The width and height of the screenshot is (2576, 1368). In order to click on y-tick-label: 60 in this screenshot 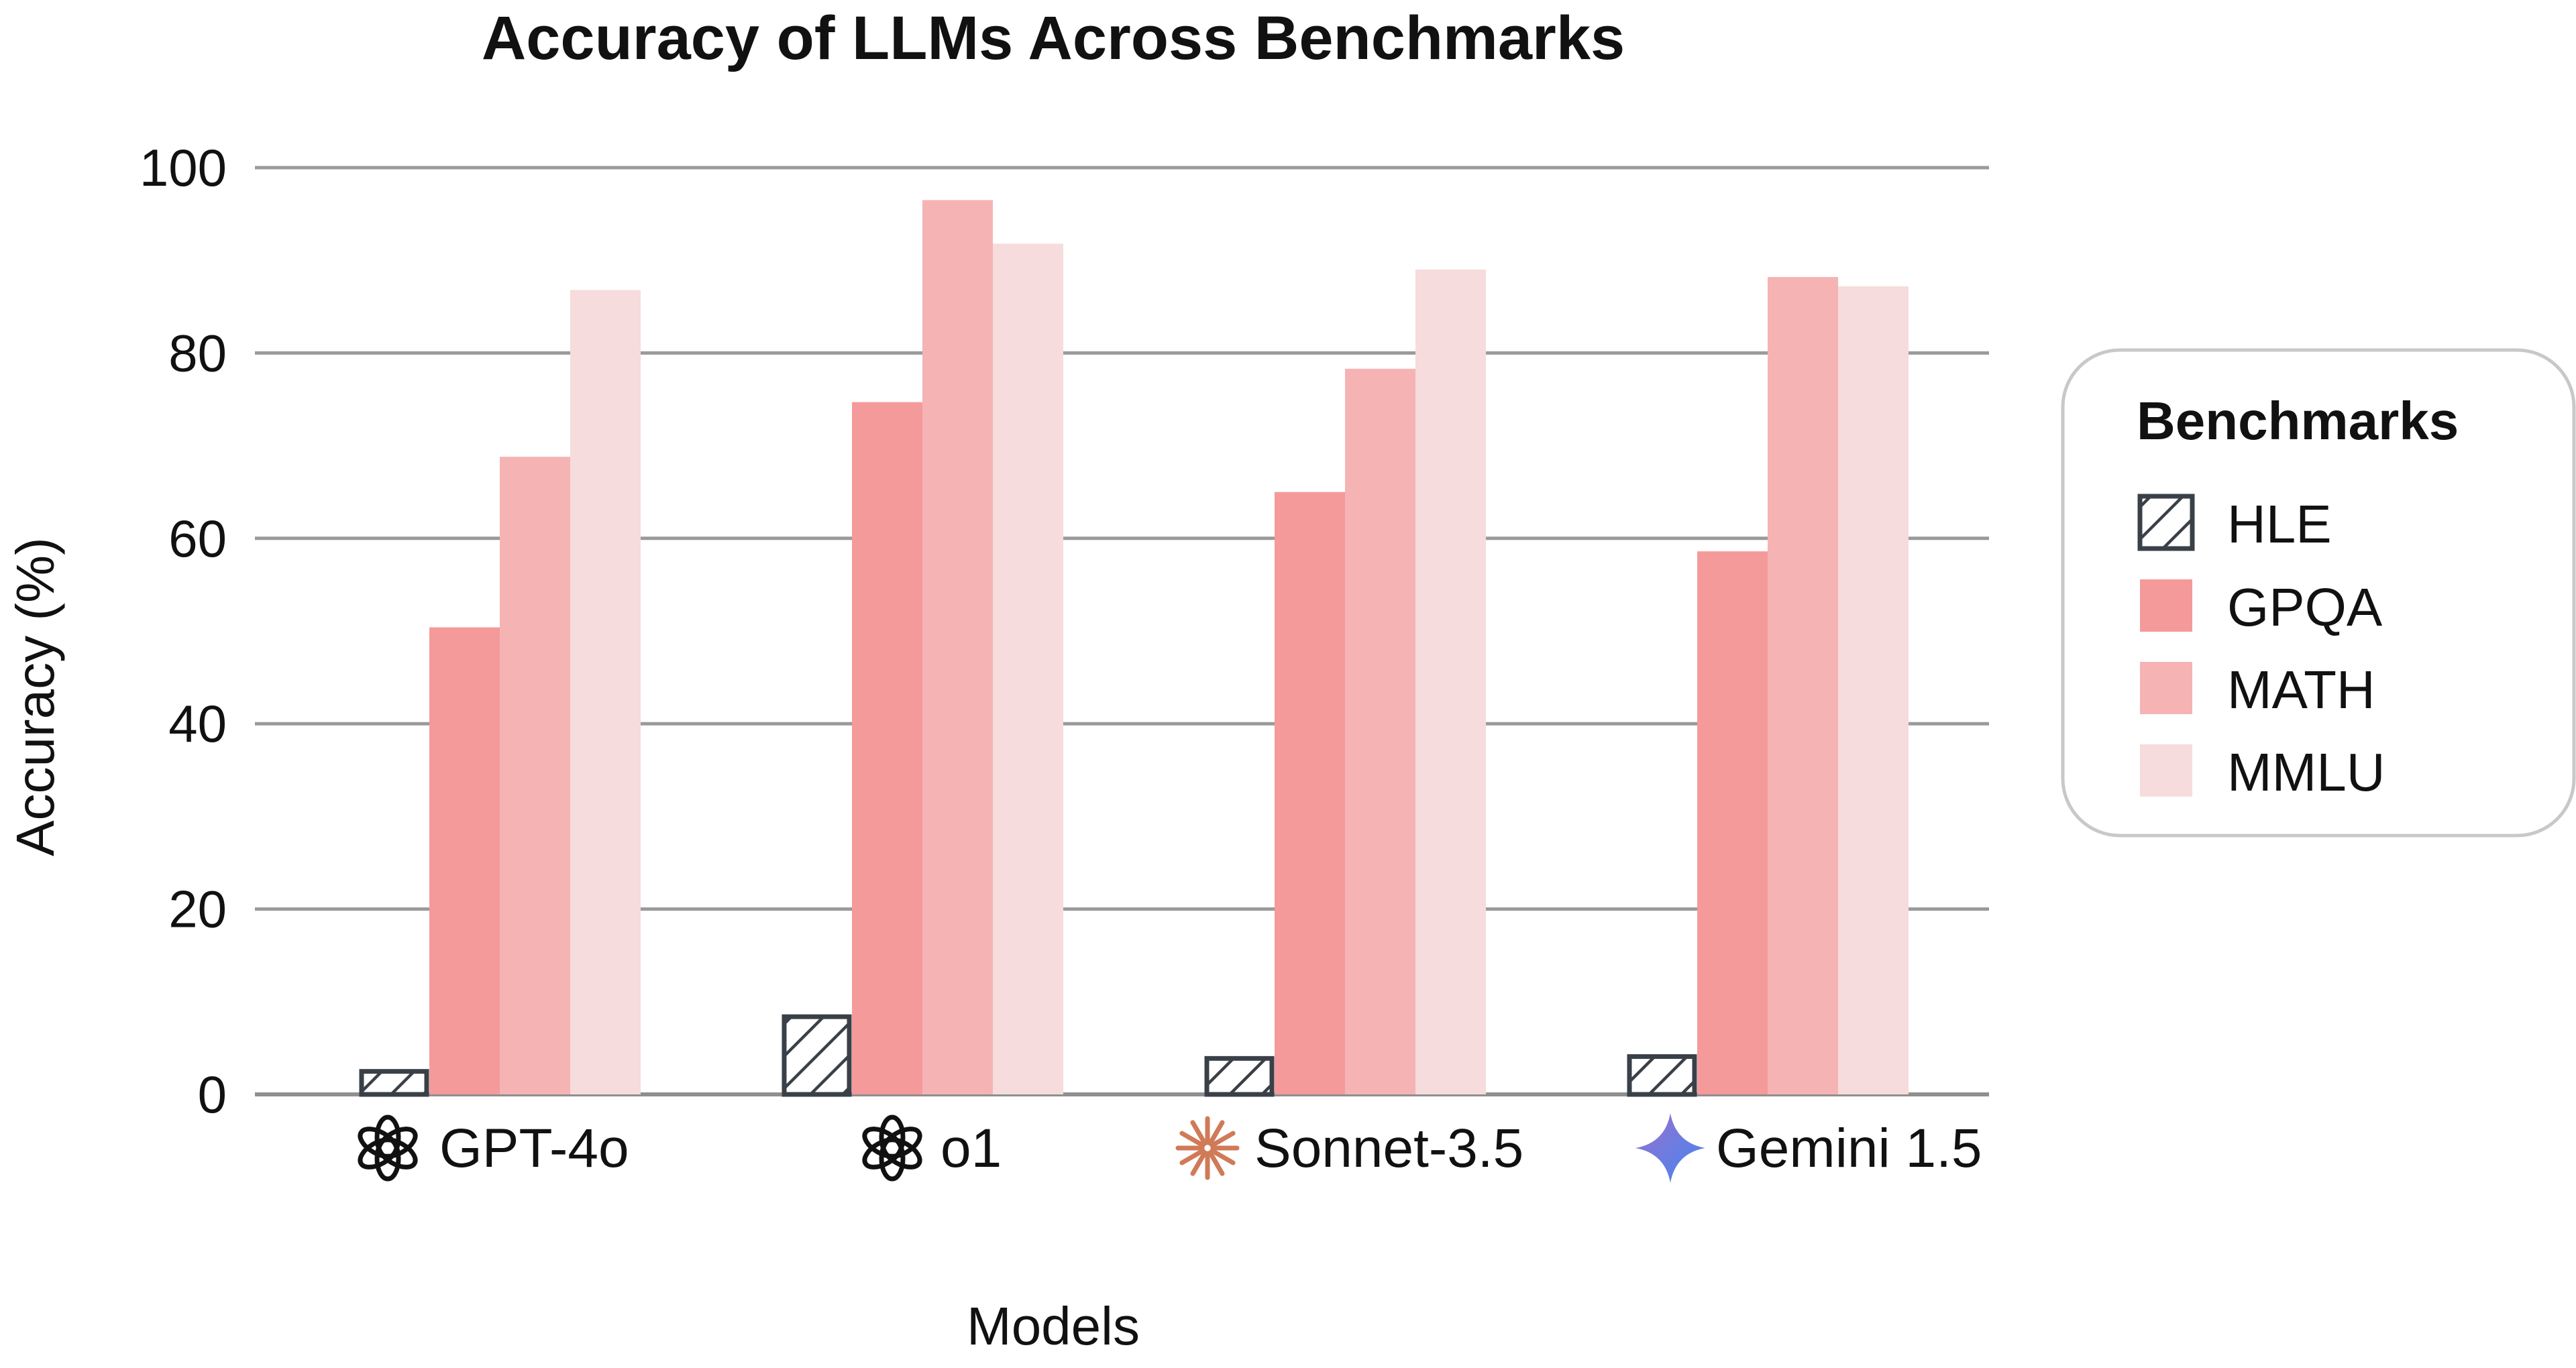, I will do `click(197, 538)`.